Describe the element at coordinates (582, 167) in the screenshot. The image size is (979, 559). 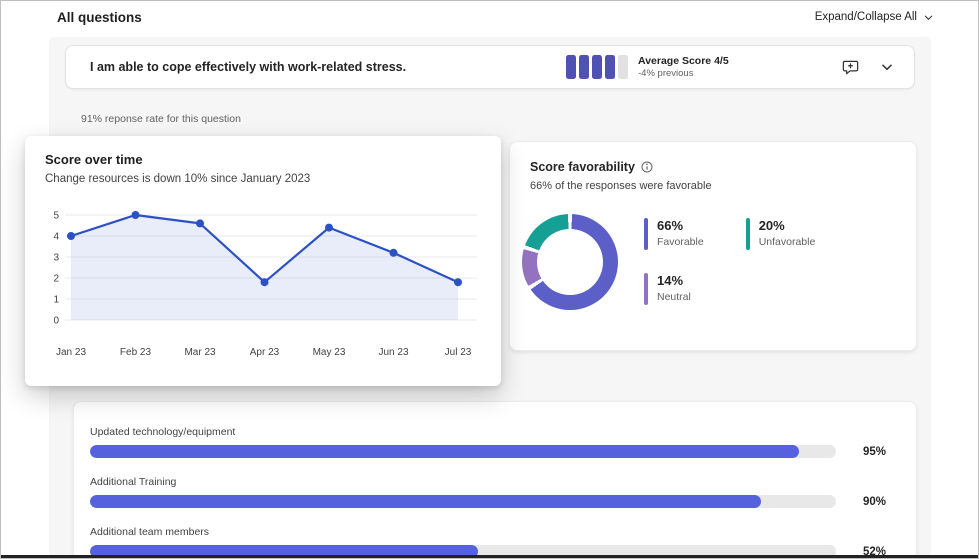
I see `favorability-title: Score favorability` at that location.